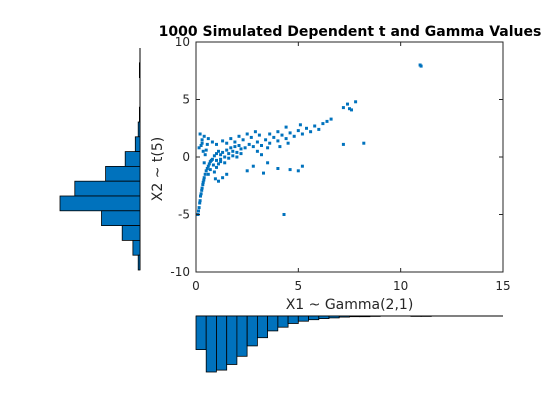 The height and width of the screenshot is (420, 560). What do you see at coordinates (158, 169) in the screenshot?
I see `y-axis-label: X2 ~ t(5)` at bounding box center [158, 169].